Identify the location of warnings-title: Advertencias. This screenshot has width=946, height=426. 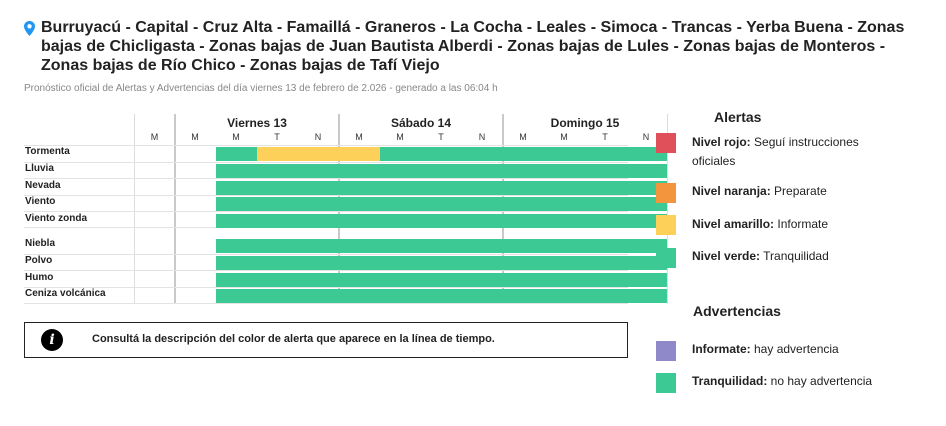
(737, 311).